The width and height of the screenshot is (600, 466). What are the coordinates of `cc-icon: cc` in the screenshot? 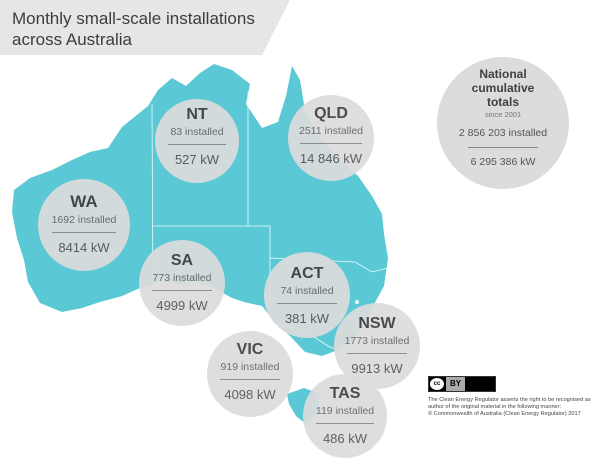 It's located at (437, 384).